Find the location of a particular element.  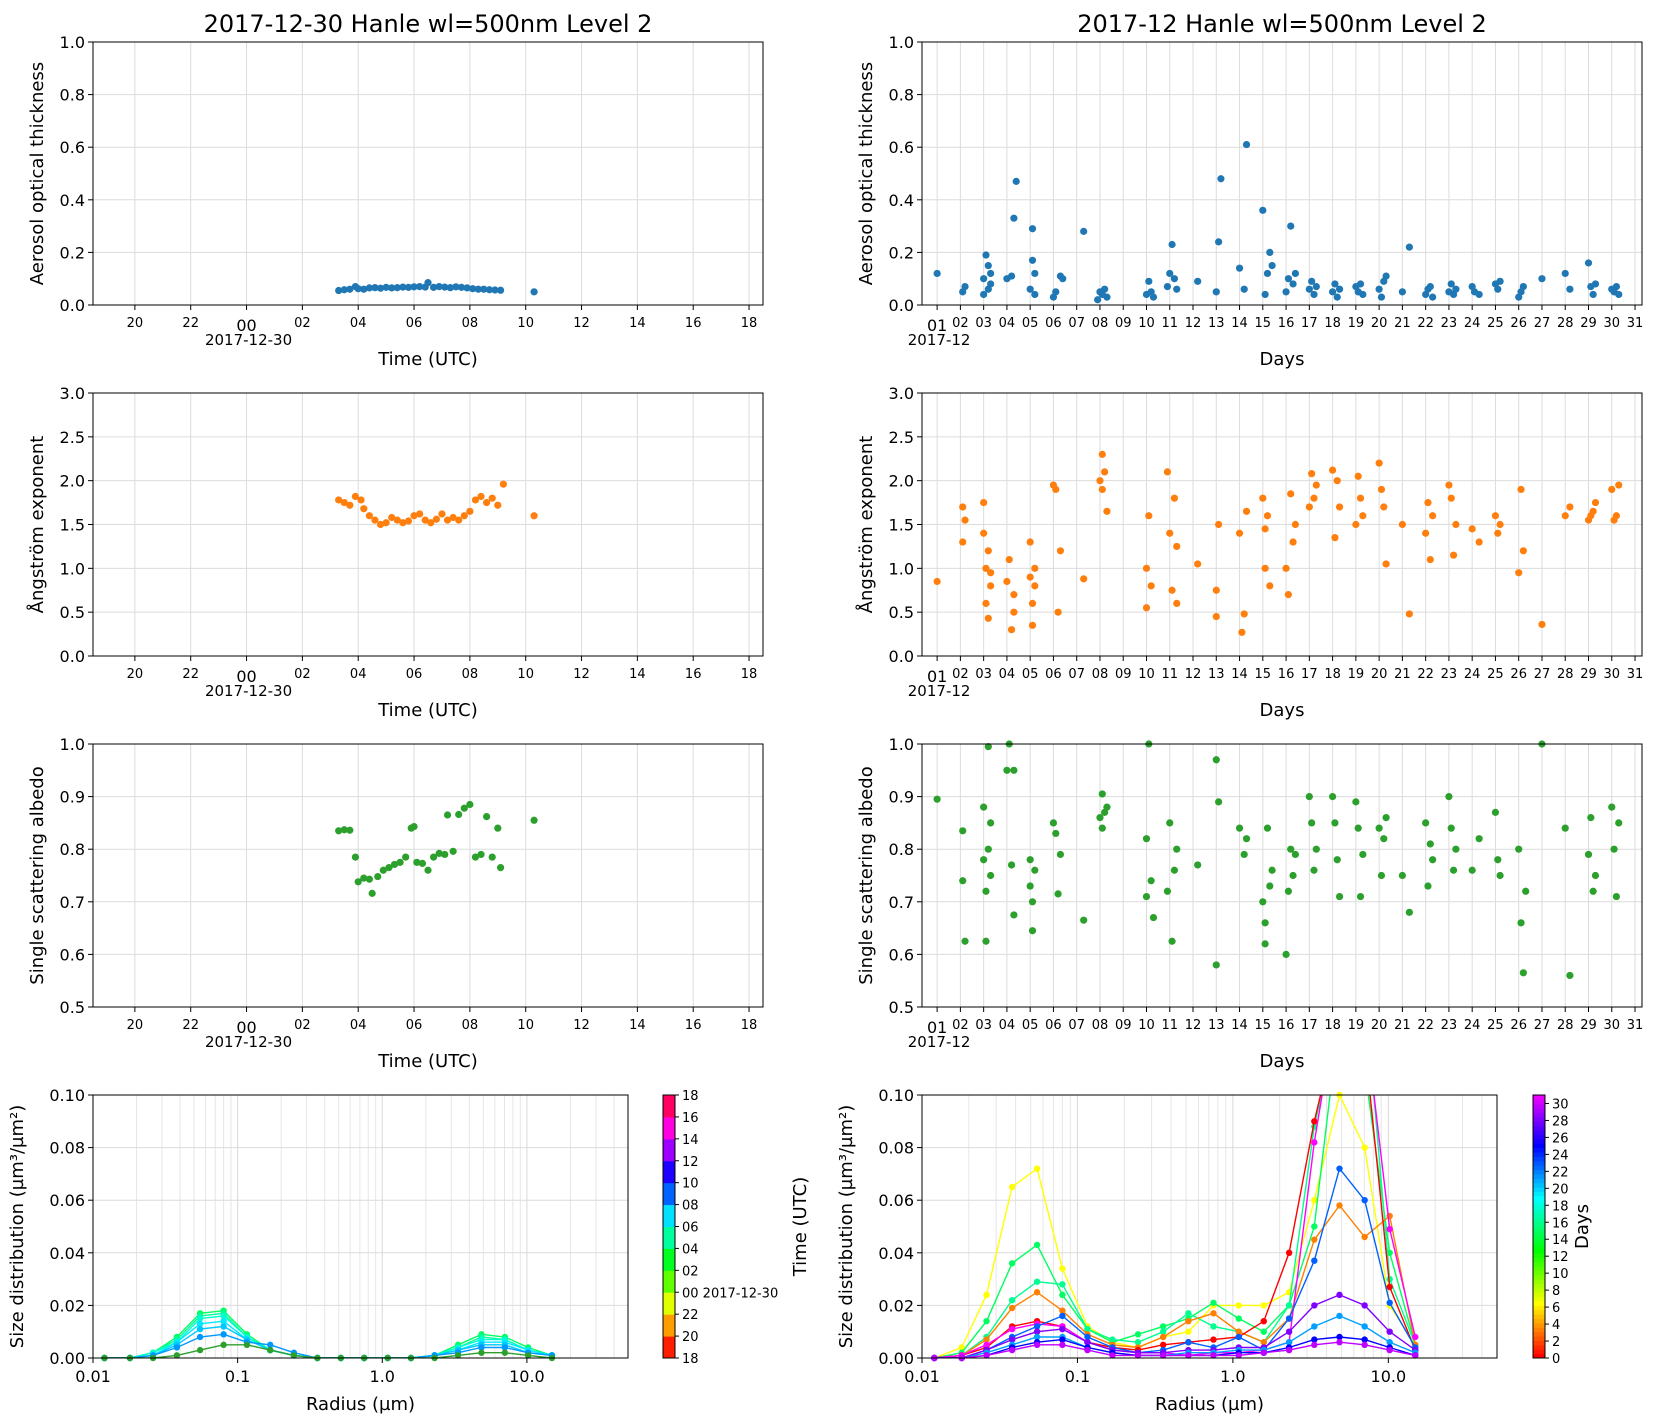

x-tick-label: 18 is located at coordinates (749, 1025).